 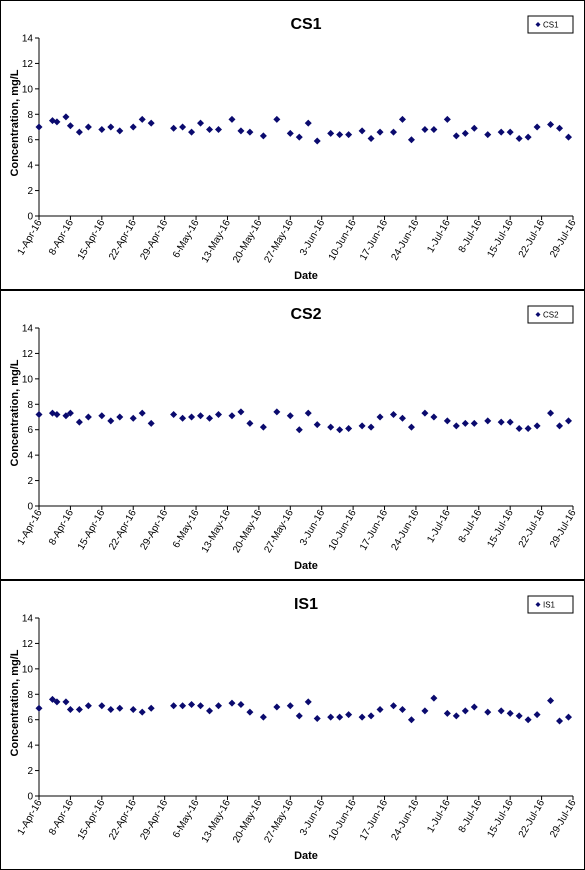 What do you see at coordinates (28, 64) in the screenshot?
I see `y-tick-label: 12` at bounding box center [28, 64].